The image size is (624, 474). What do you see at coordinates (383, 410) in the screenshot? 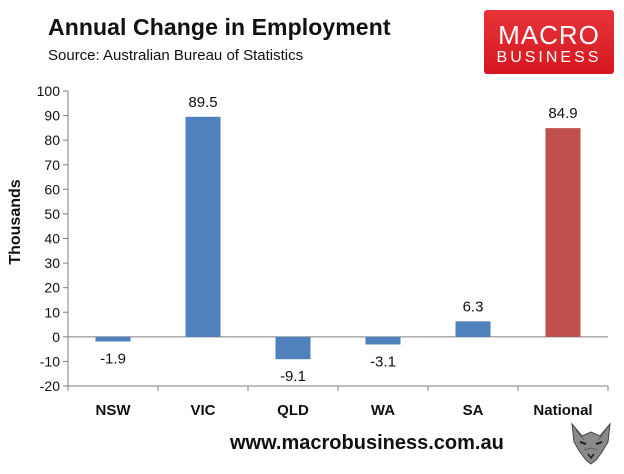
I see `x-tick-label: WA` at bounding box center [383, 410].